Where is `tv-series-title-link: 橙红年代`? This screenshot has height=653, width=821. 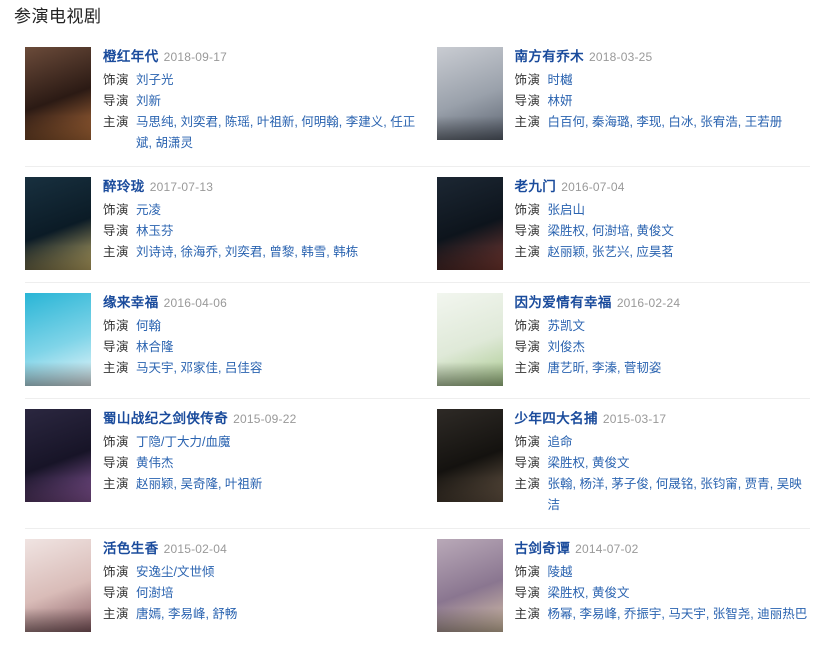
tv-series-title-link: 橙红年代 is located at coordinates (131, 56).